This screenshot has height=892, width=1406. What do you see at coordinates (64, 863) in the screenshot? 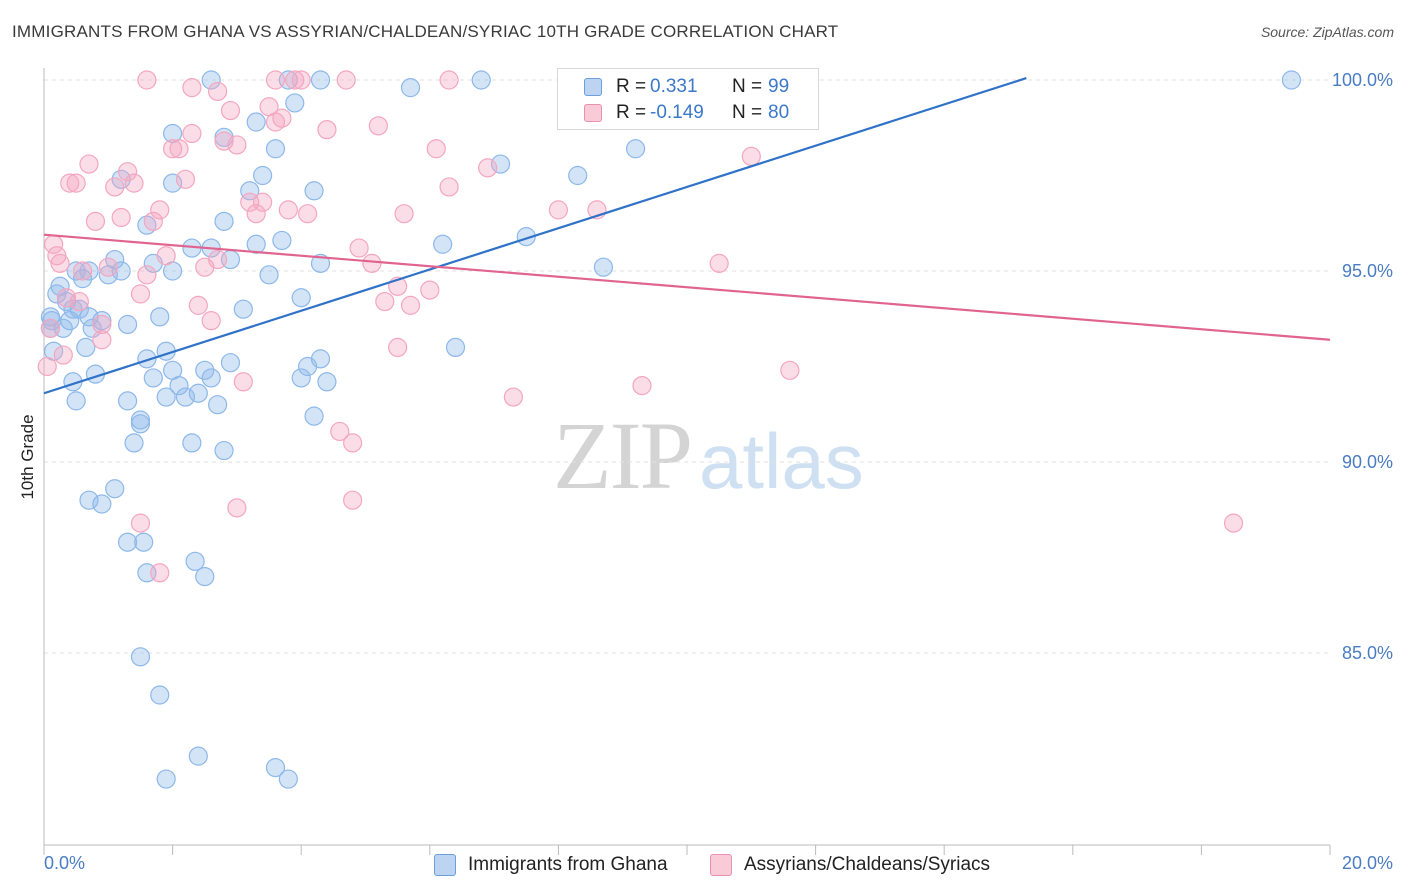
I see `x-tick-label: 0.0%` at bounding box center [64, 863].